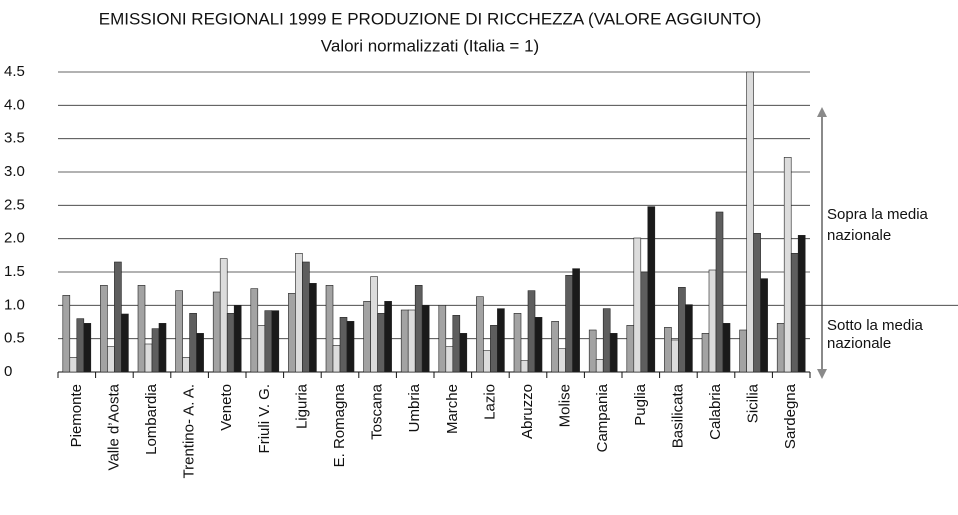 The width and height of the screenshot is (958, 515). What do you see at coordinates (189, 431) in the screenshot?
I see `x-tick-label: Trentino- A. A.` at bounding box center [189, 431].